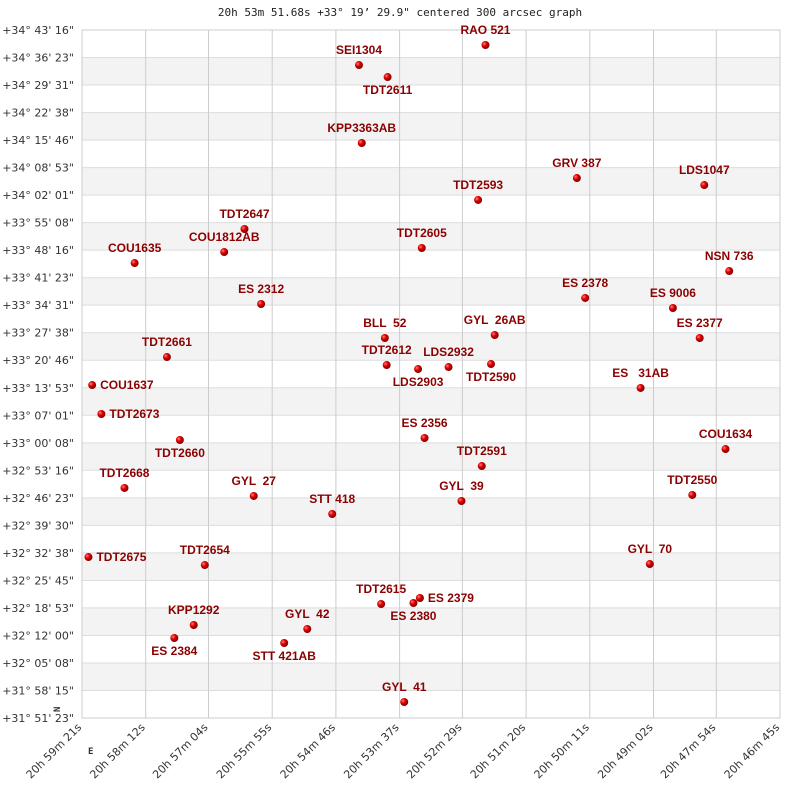 This screenshot has width=800, height=800. I want to click on star-label: GYL 39, so click(461, 486).